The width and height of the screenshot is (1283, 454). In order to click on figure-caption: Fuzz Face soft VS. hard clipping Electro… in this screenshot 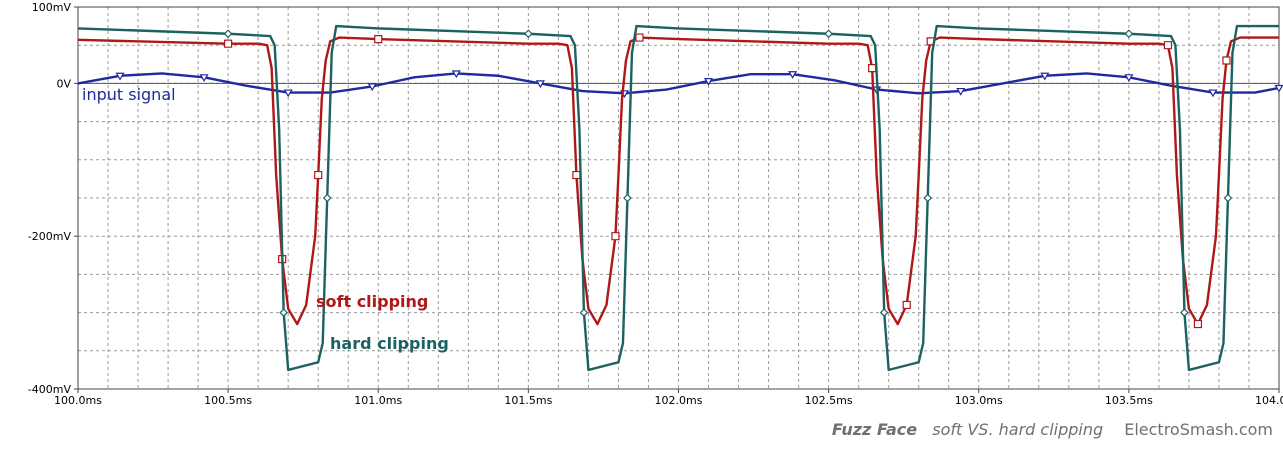, I will do `click(1052, 429)`.